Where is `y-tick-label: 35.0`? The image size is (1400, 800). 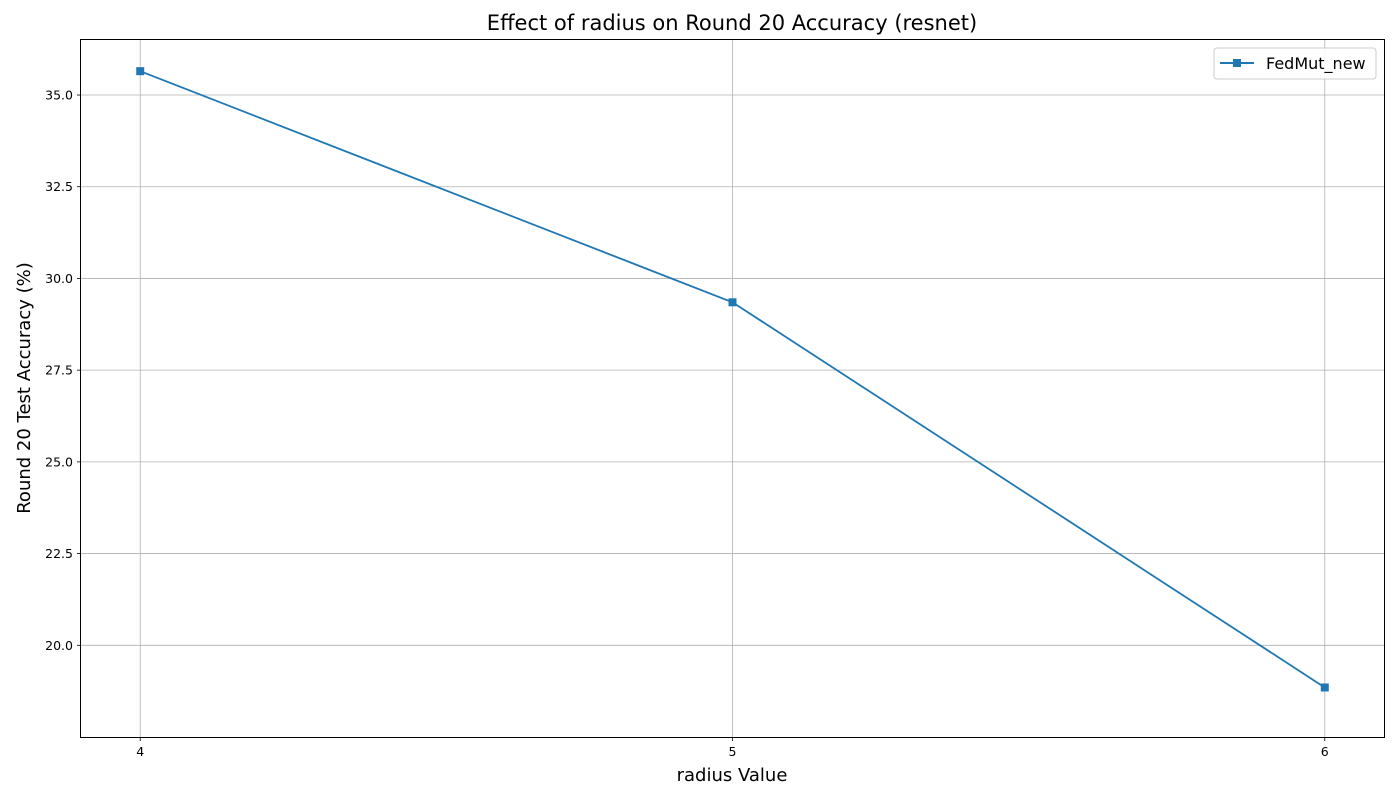
y-tick-label: 35.0 is located at coordinates (59, 95).